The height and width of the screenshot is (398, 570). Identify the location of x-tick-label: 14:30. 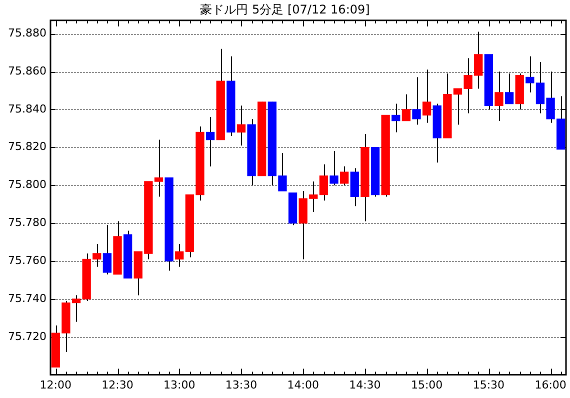
(365, 385).